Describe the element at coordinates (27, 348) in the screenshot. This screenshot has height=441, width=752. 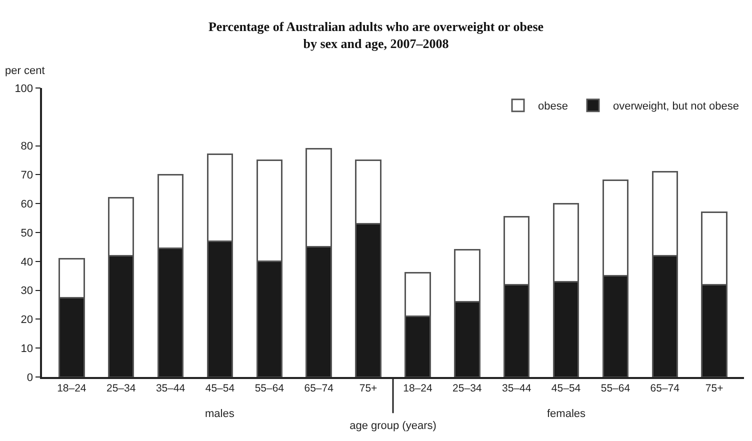
I see `y-tick-label: 10` at that location.